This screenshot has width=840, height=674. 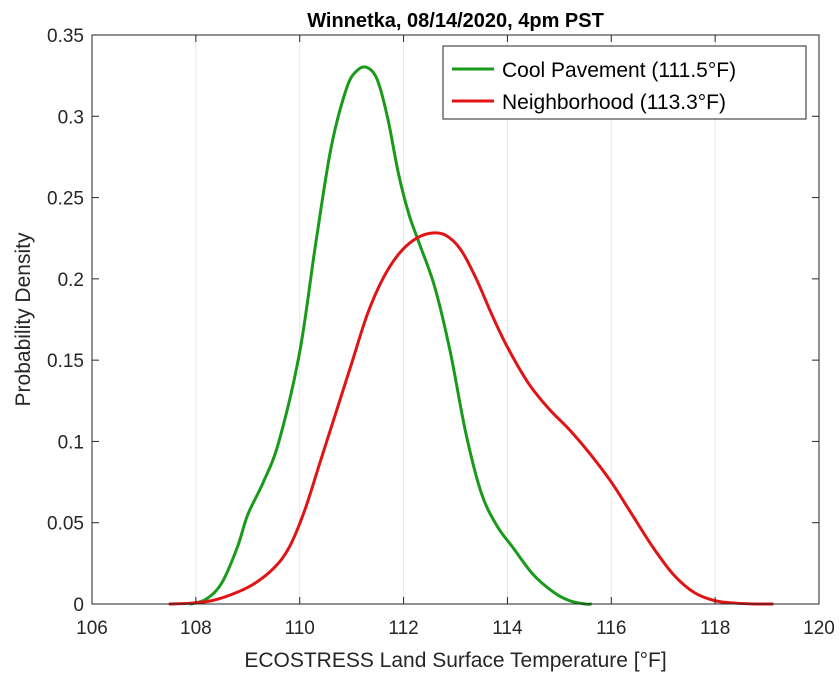 What do you see at coordinates (71, 117) in the screenshot?
I see `y-tick-label: 0.3` at bounding box center [71, 117].